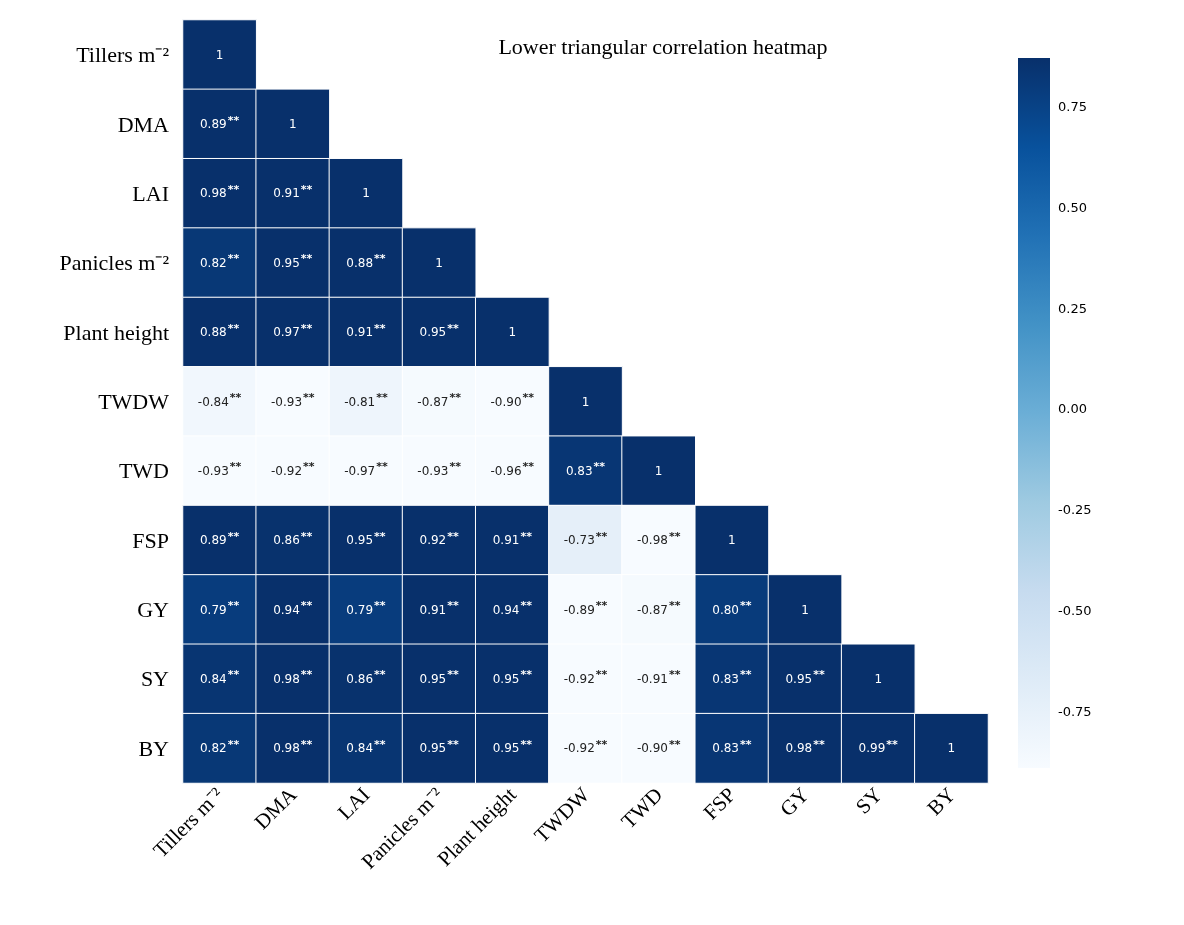 Image resolution: width=1184 pixels, height=925 pixels. Describe the element at coordinates (719, 803) in the screenshot. I see `x-tick-label: FSP` at that location.